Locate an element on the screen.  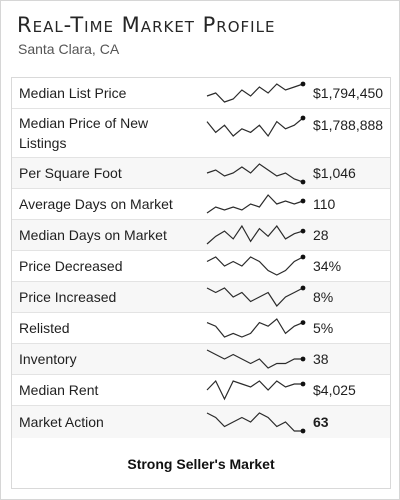
metric-label: Relisted is located at coordinates (44, 328).